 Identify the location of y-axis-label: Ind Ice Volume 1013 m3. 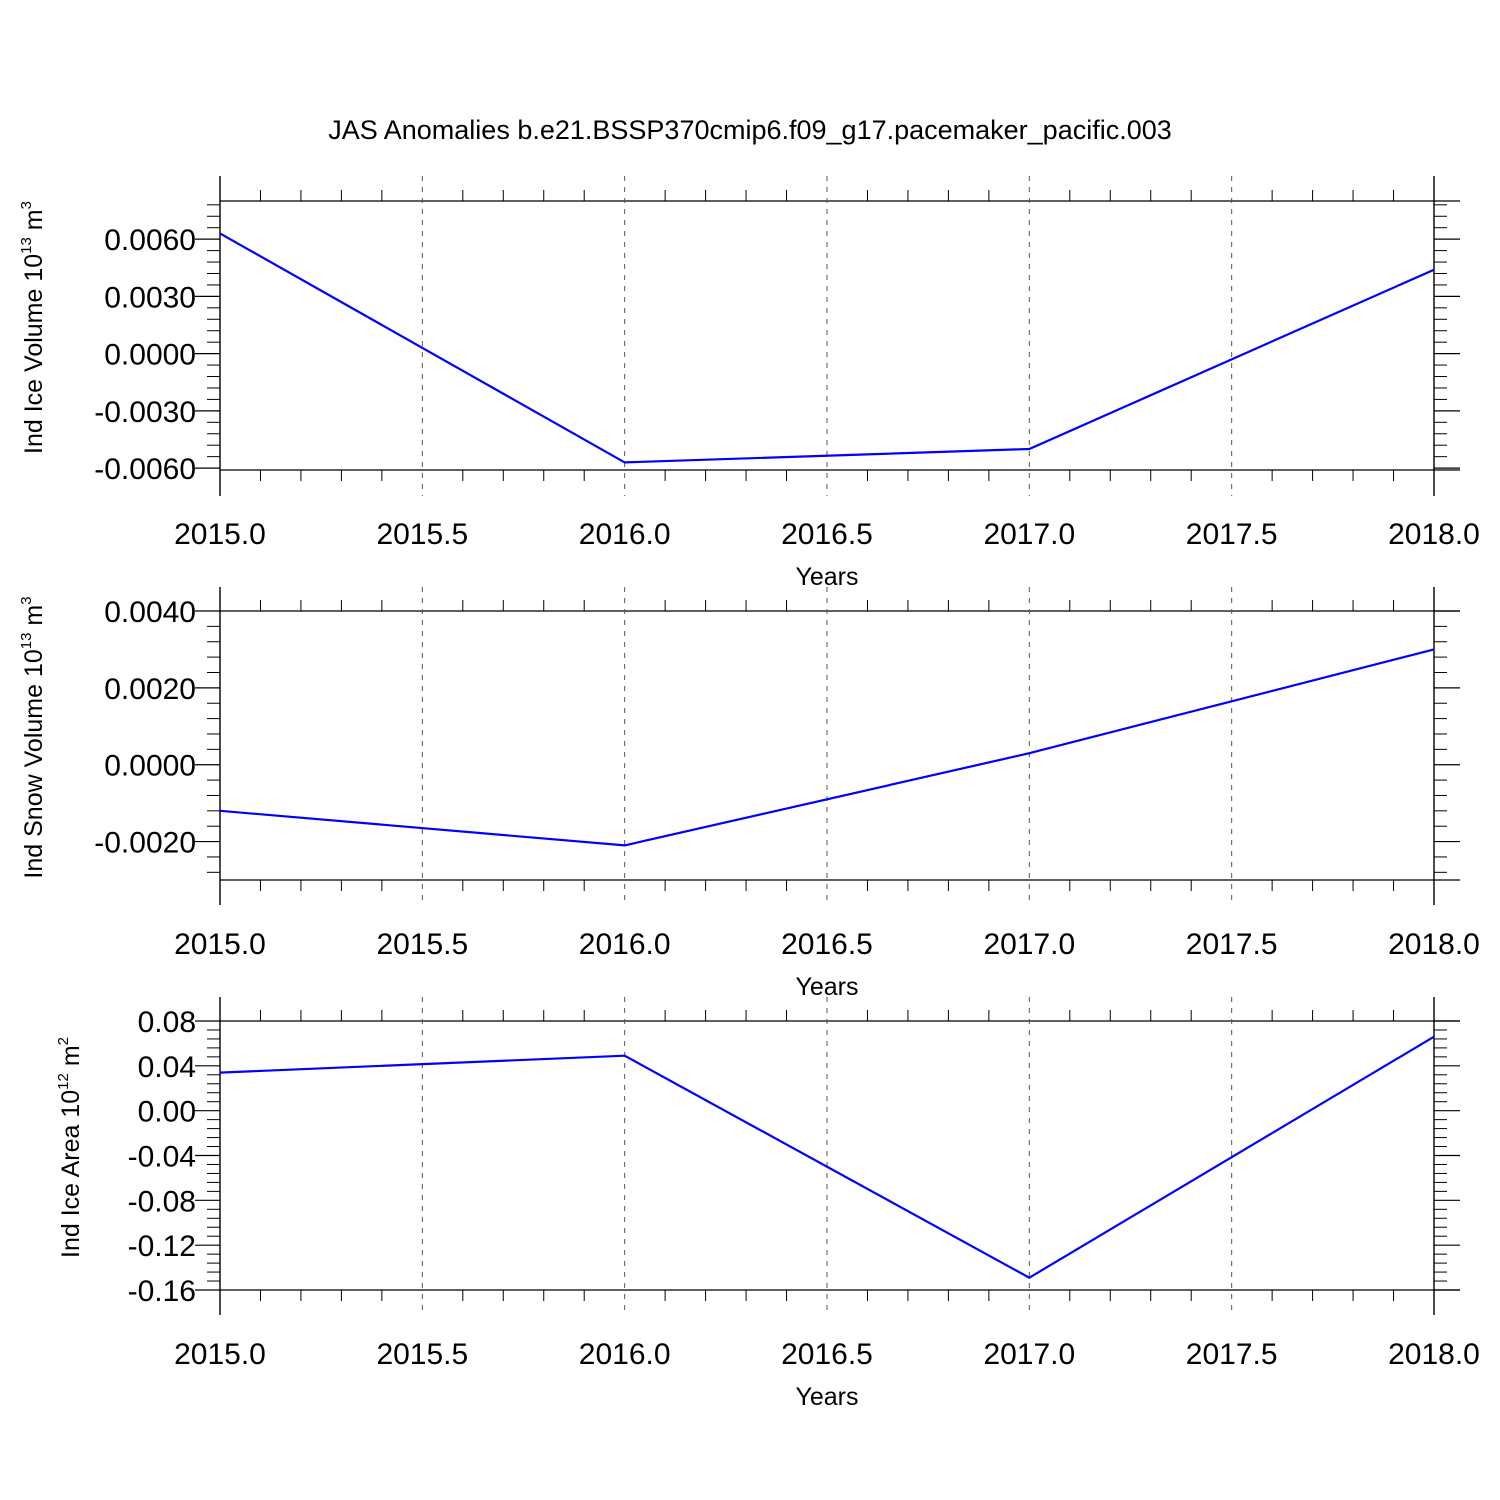
(33, 327).